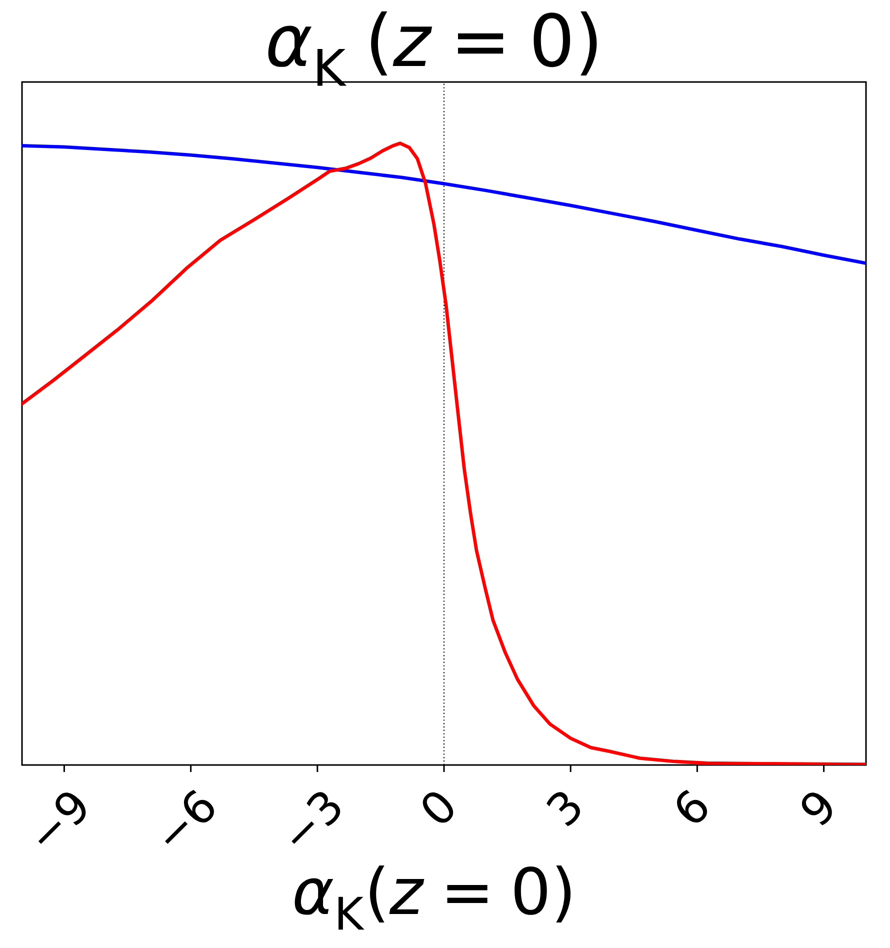 The image size is (890, 948). I want to click on x-tick-label: −9, so click(62, 818).